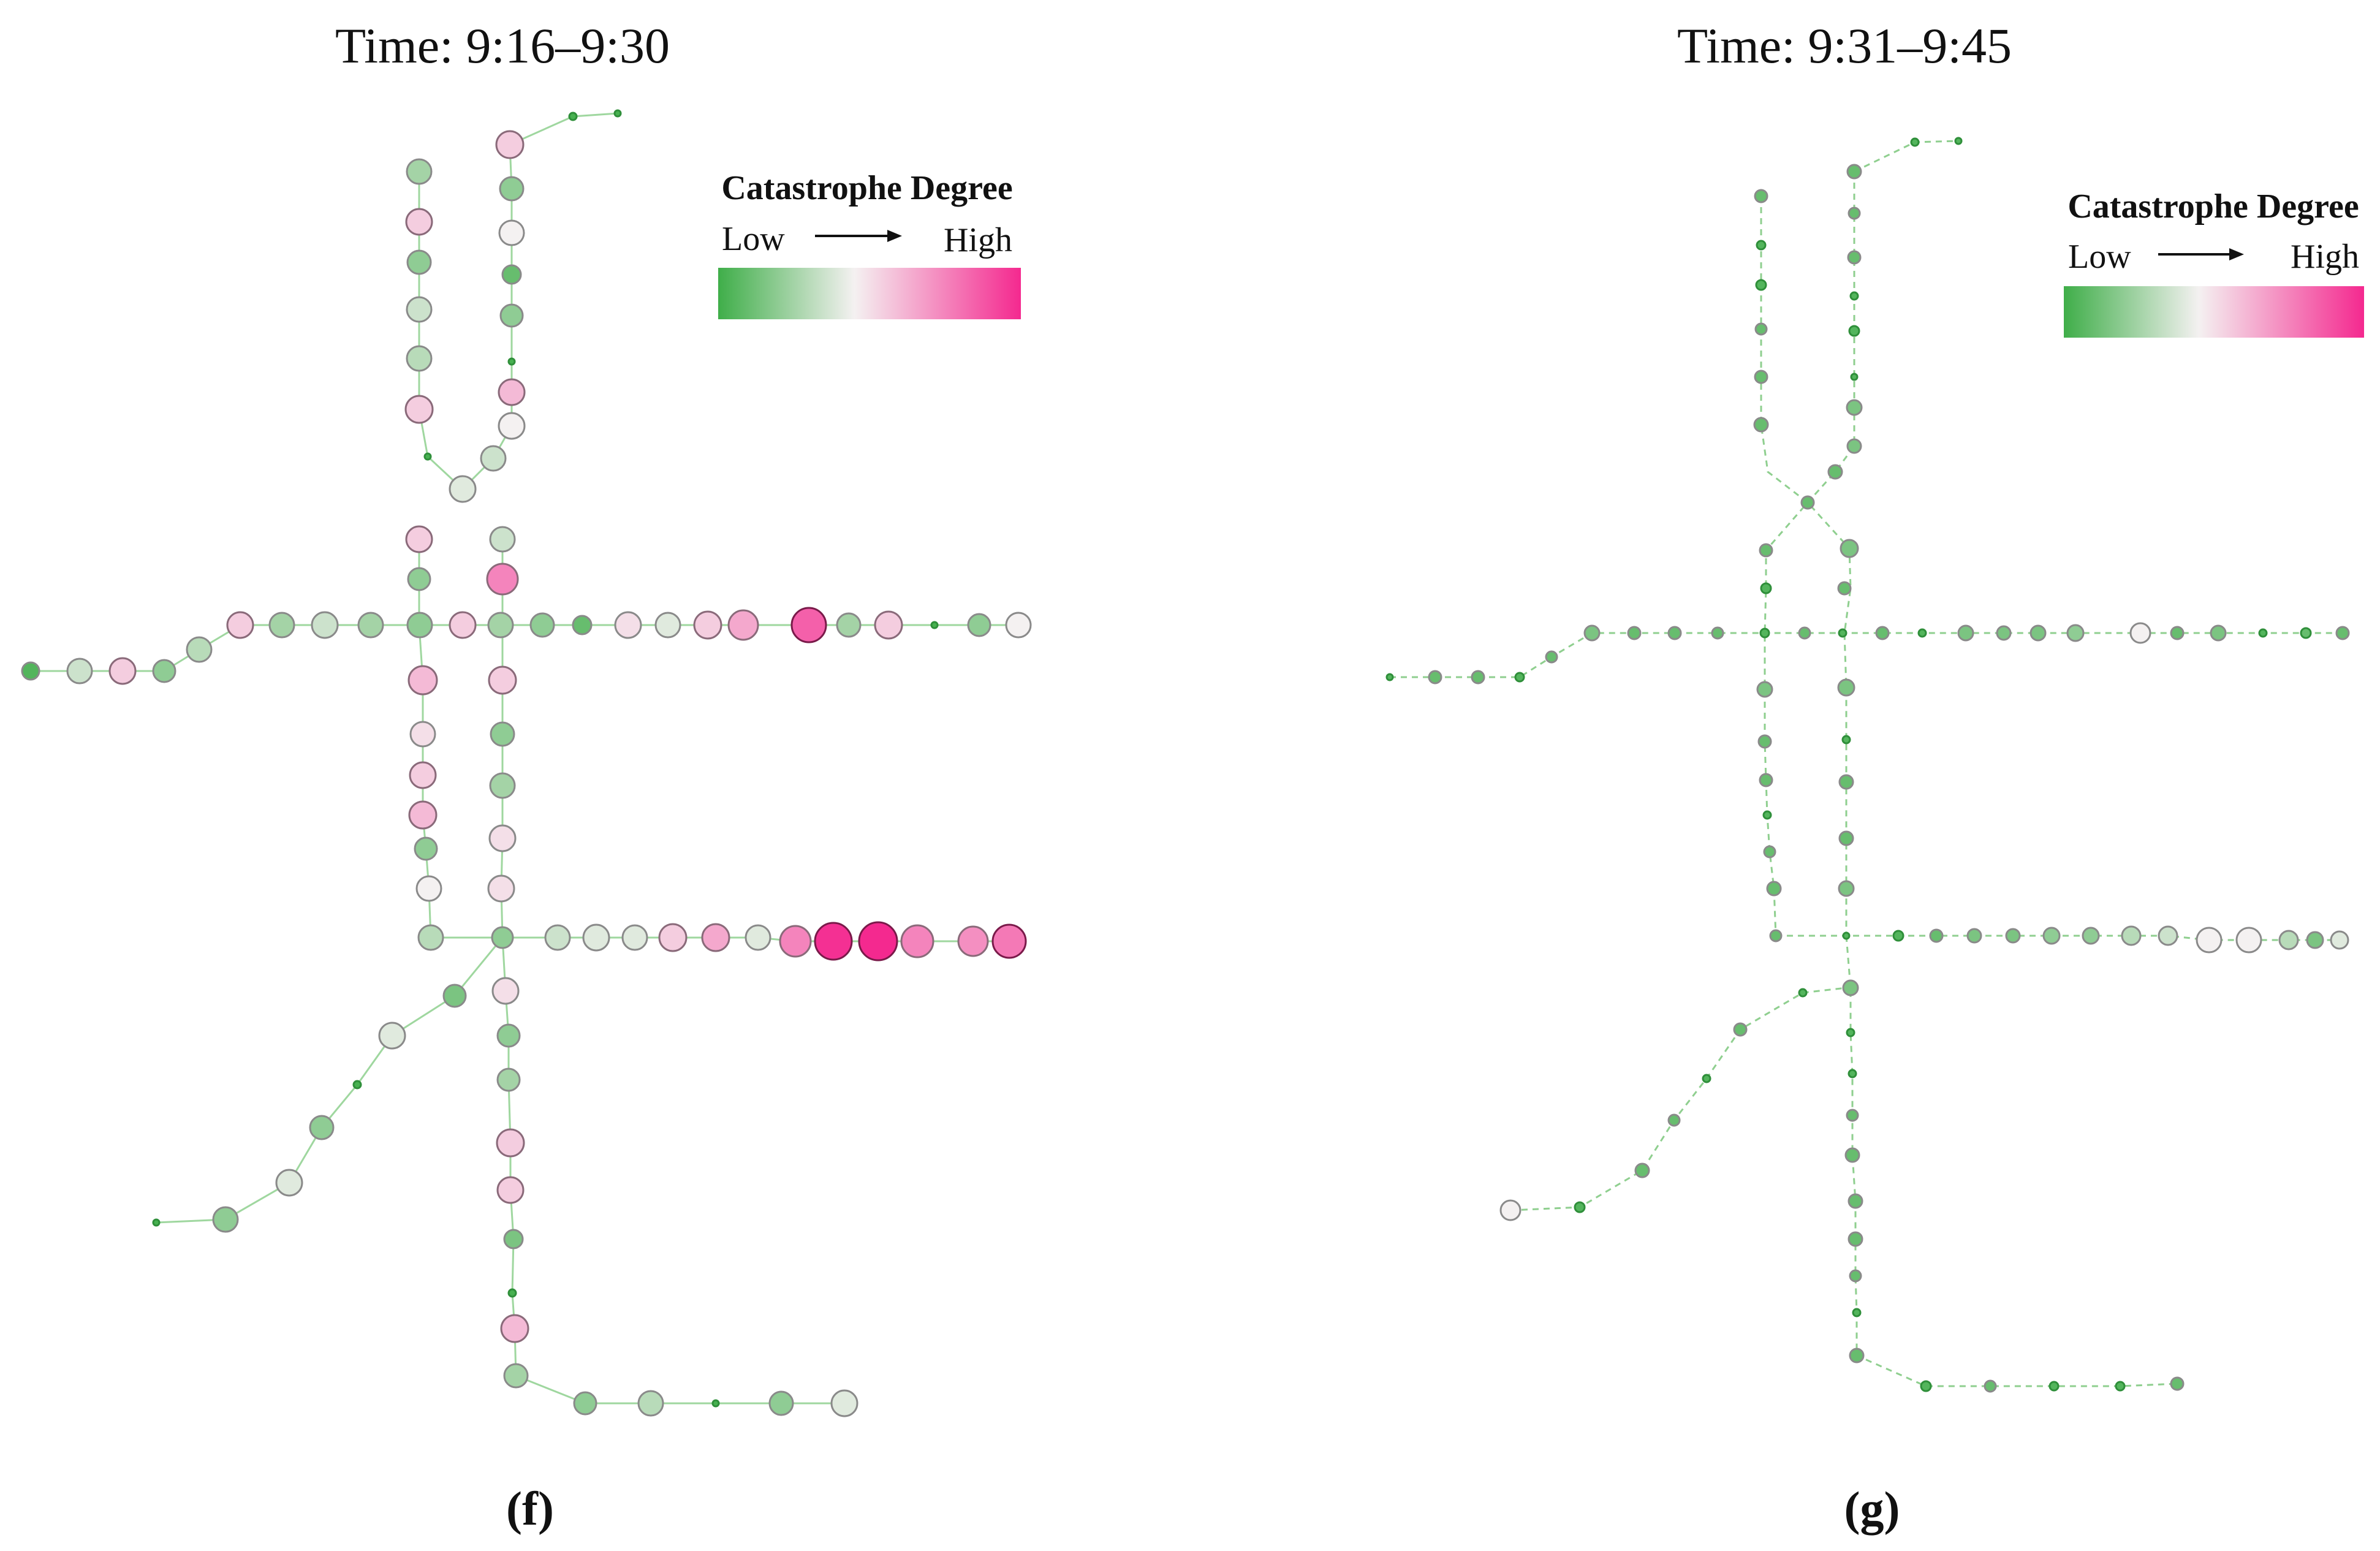  What do you see at coordinates (866, 188) in the screenshot?
I see `panel-f-legend-title: Catastrophe Degree` at bounding box center [866, 188].